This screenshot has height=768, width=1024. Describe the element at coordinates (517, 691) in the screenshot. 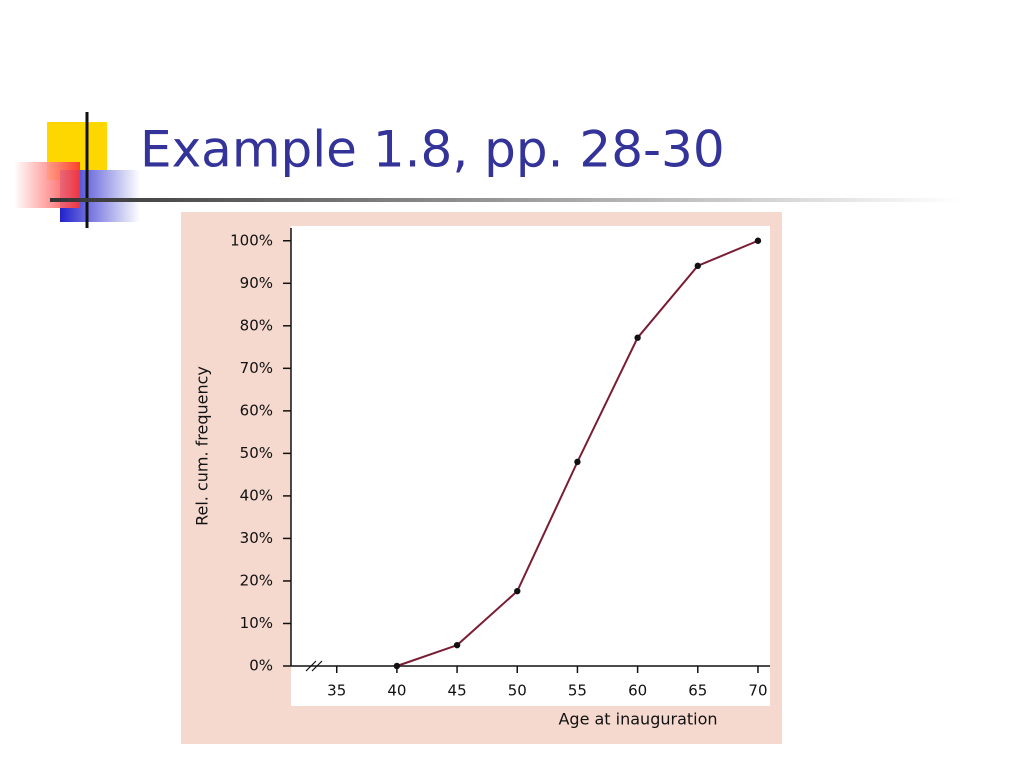

I see `x-tick-label: 50` at that location.